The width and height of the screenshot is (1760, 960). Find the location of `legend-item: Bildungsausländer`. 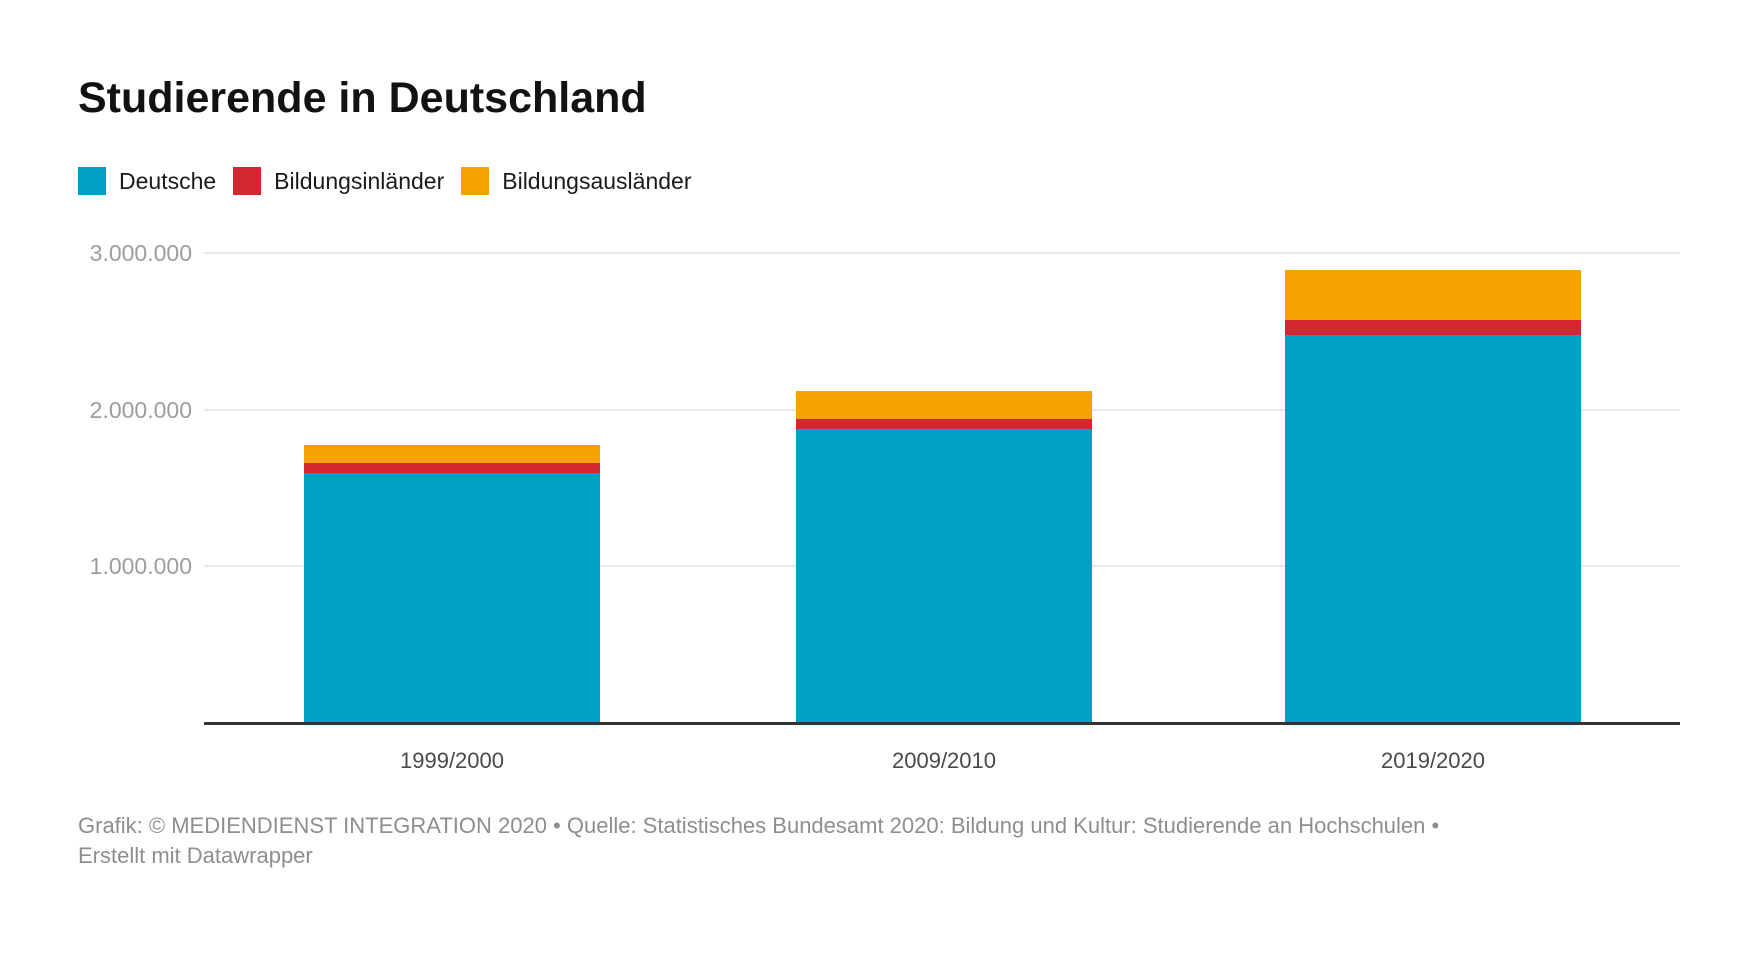

legend-item: Bildungsausländer is located at coordinates (576, 181).